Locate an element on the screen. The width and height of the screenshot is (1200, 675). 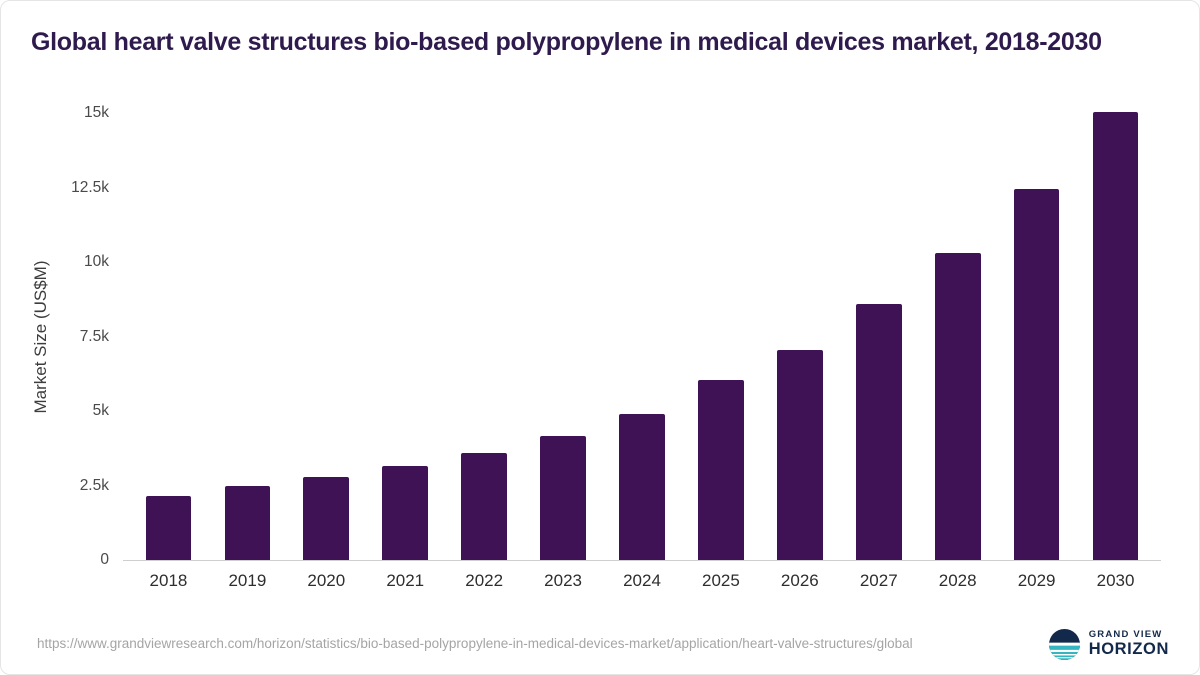
bar-group-2030: 2030 is located at coordinates (1115, 350).